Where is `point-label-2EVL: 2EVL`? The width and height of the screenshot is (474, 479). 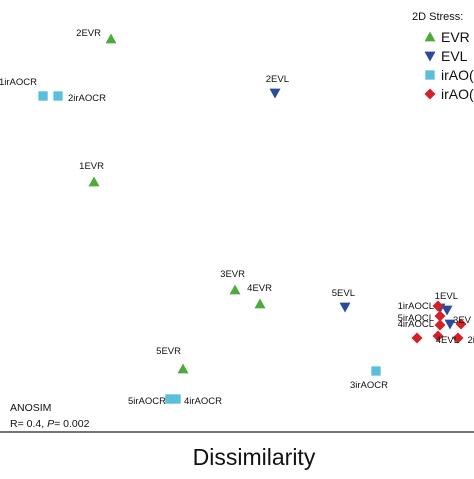
point-label-2EVL: 2EVL is located at coordinates (277, 79).